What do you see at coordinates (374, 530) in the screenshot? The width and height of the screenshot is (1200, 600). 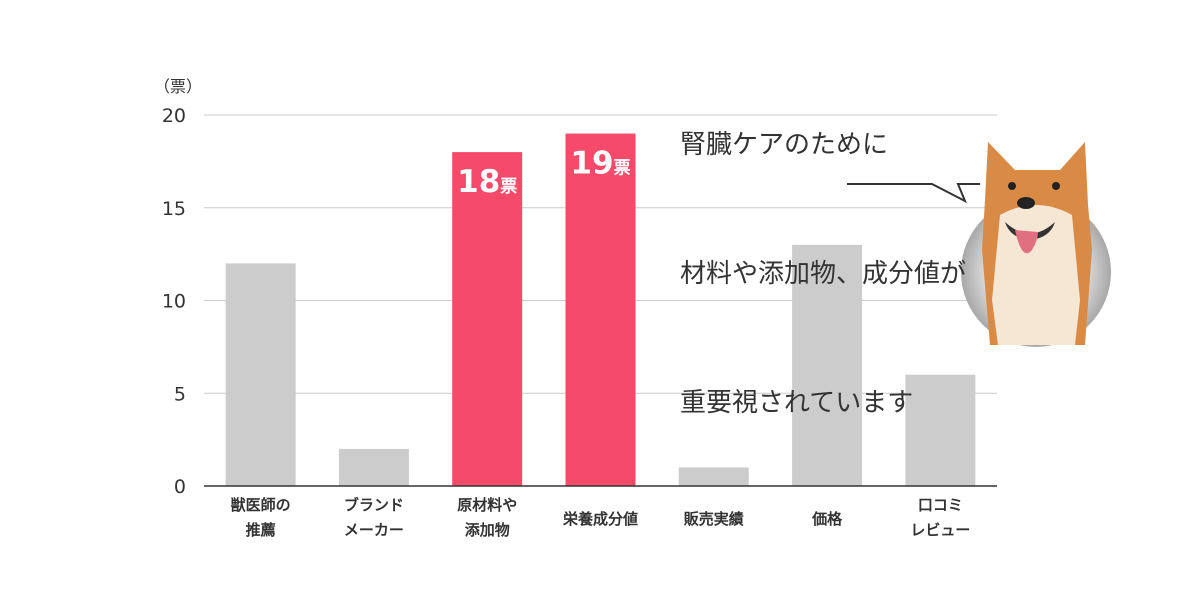 I see `x-tick-label: メーカー` at bounding box center [374, 530].